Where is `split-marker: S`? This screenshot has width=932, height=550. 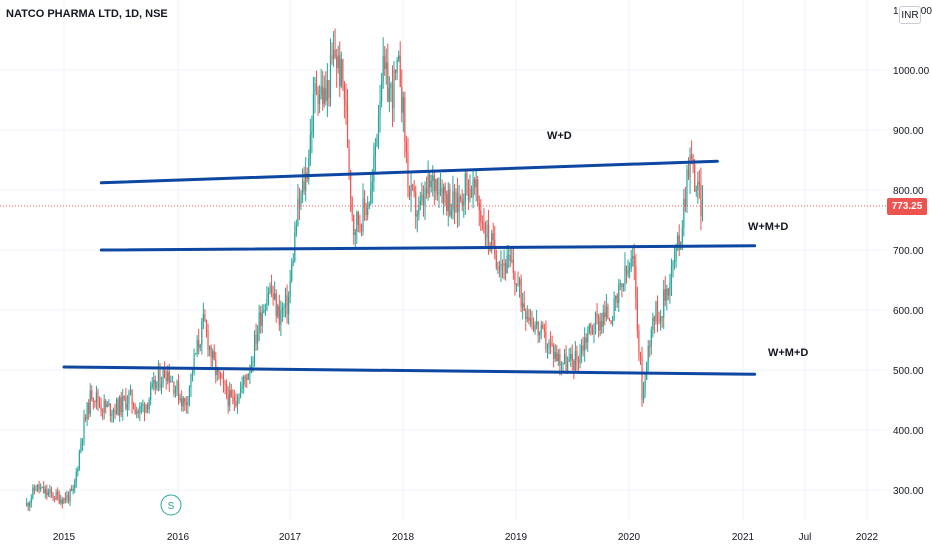
split-marker: S is located at coordinates (171, 505).